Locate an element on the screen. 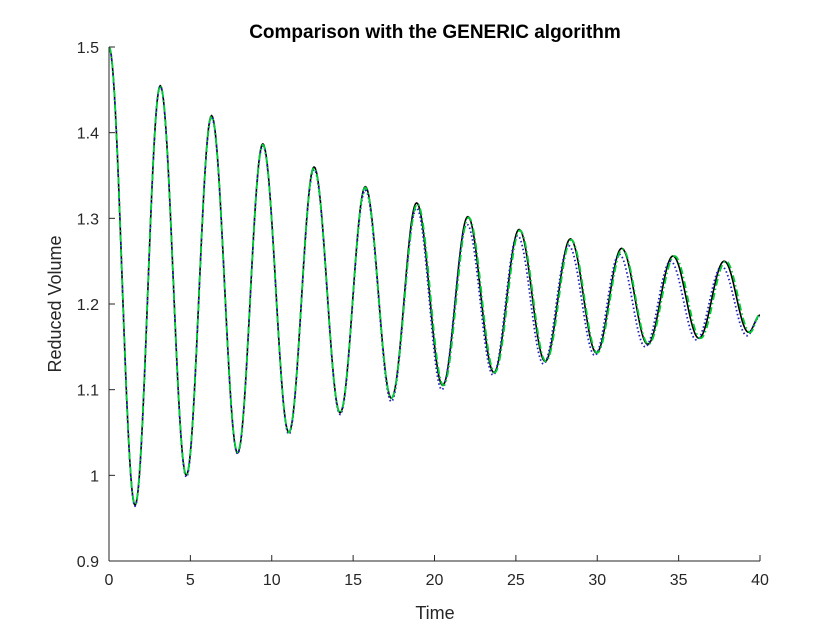 The width and height of the screenshot is (840, 630). x-tick-label: 5 is located at coordinates (190, 580).